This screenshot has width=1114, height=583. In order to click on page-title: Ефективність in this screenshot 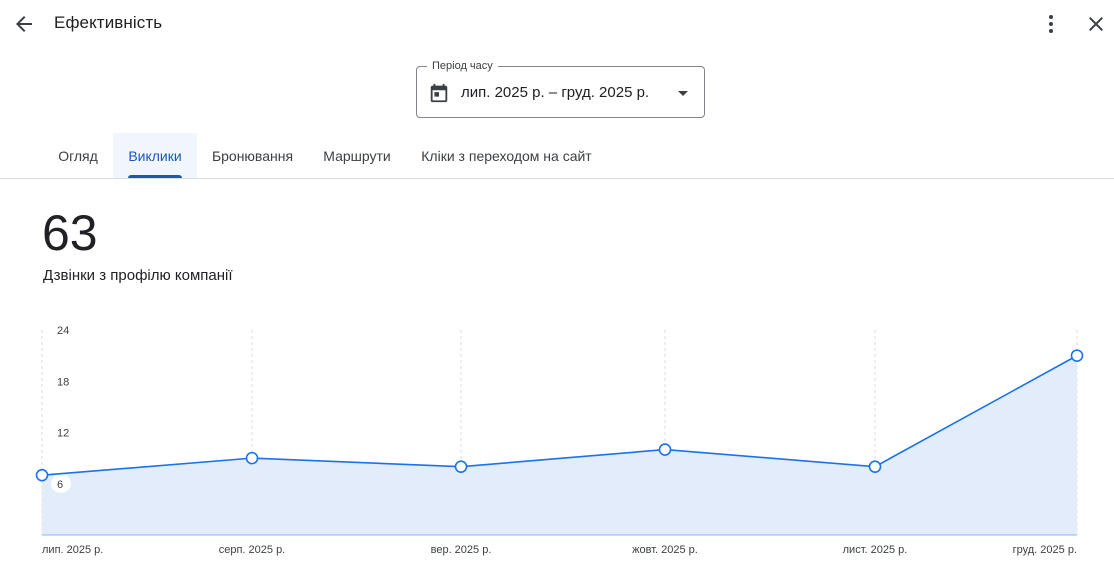, I will do `click(108, 22)`.